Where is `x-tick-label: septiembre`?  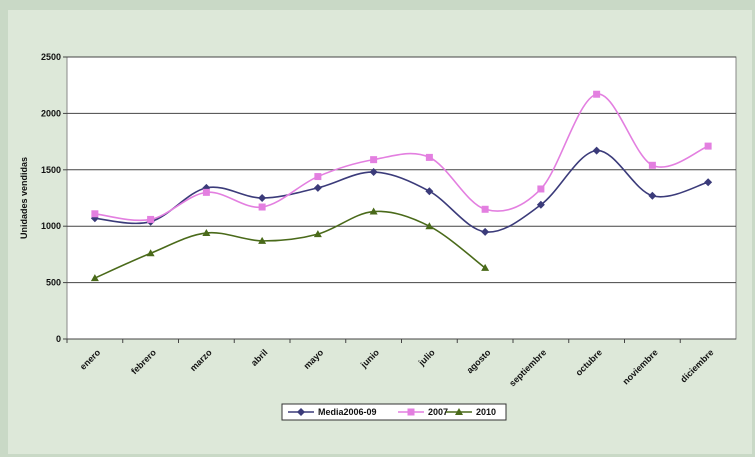 x-tick-label: septiembre is located at coordinates (527, 367).